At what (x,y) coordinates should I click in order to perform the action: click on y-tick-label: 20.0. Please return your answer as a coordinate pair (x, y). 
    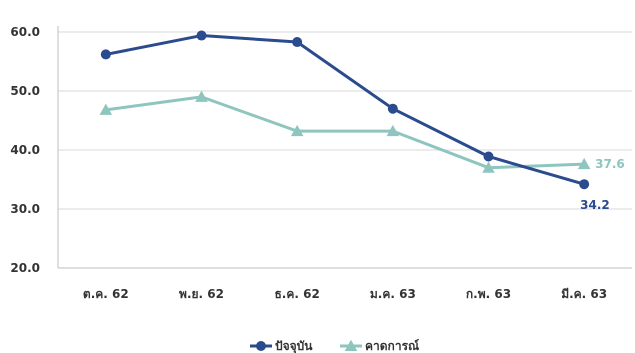
    Looking at the image, I should click on (25, 268).